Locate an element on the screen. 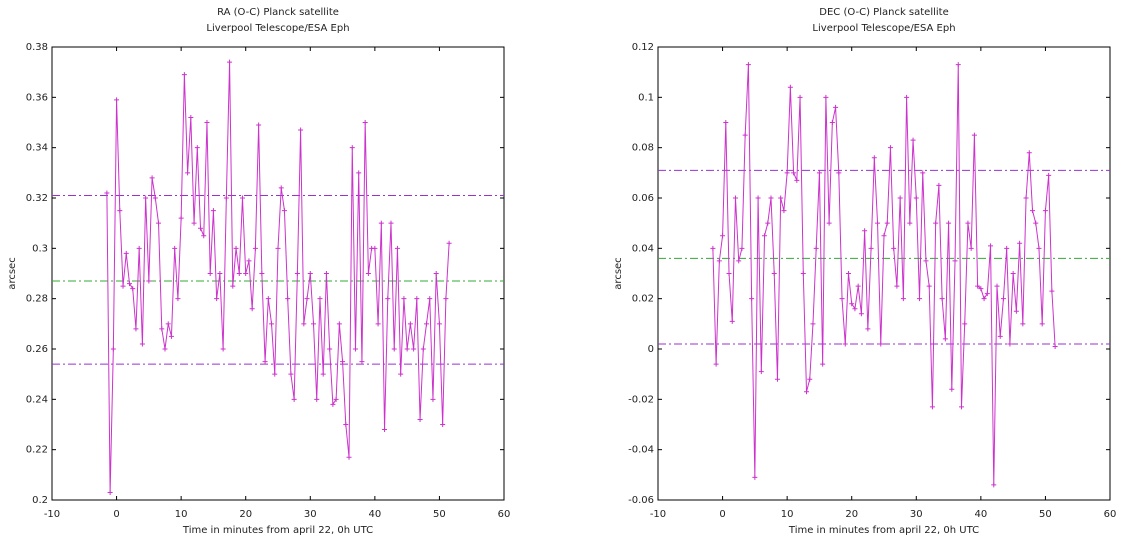 Image resolution: width=1128 pixels, height=540 pixels. chart-subtitle: Liverpool Telescope/ESA Eph is located at coordinates (277, 28).